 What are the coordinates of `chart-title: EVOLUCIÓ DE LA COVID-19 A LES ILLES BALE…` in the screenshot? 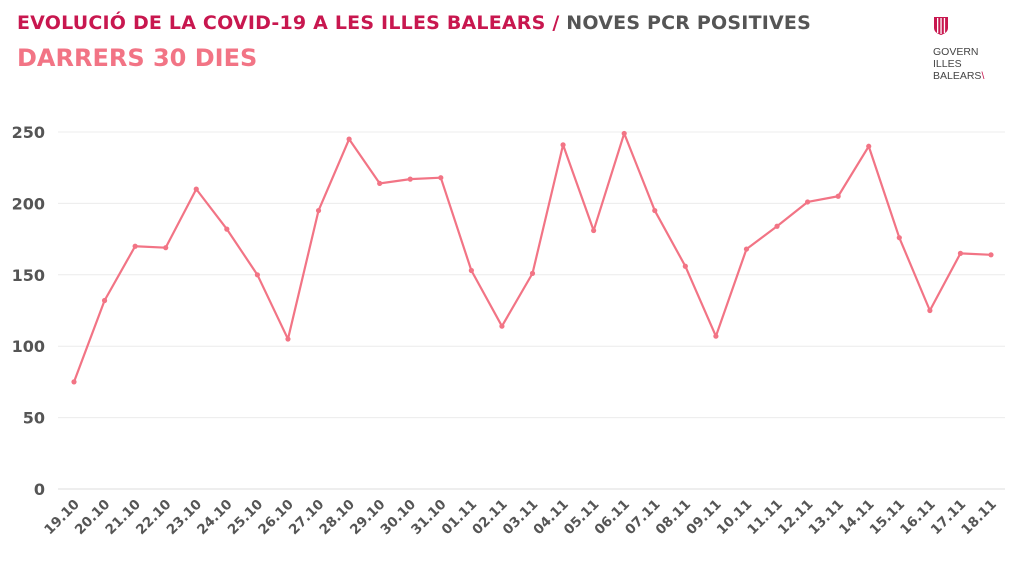 It's located at (414, 23).